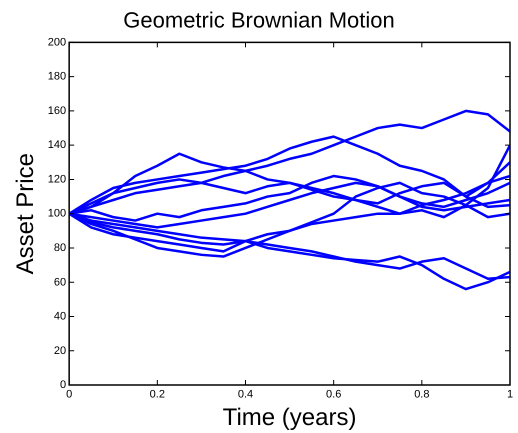  Describe the element at coordinates (334, 394) in the screenshot. I see `x-tick-label: 0.6` at that location.